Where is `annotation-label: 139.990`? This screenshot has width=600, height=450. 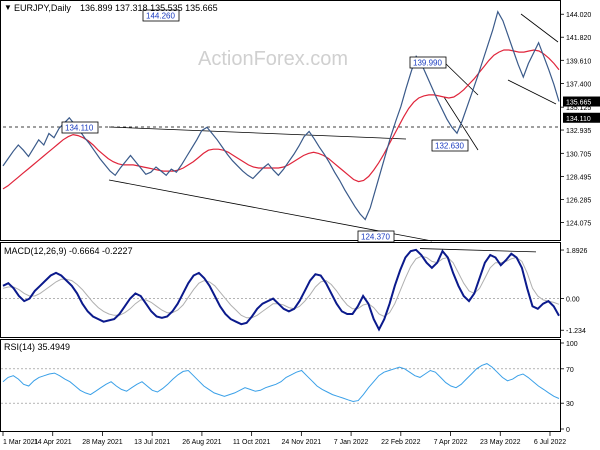
annotation-label: 139.990 is located at coordinates (427, 63).